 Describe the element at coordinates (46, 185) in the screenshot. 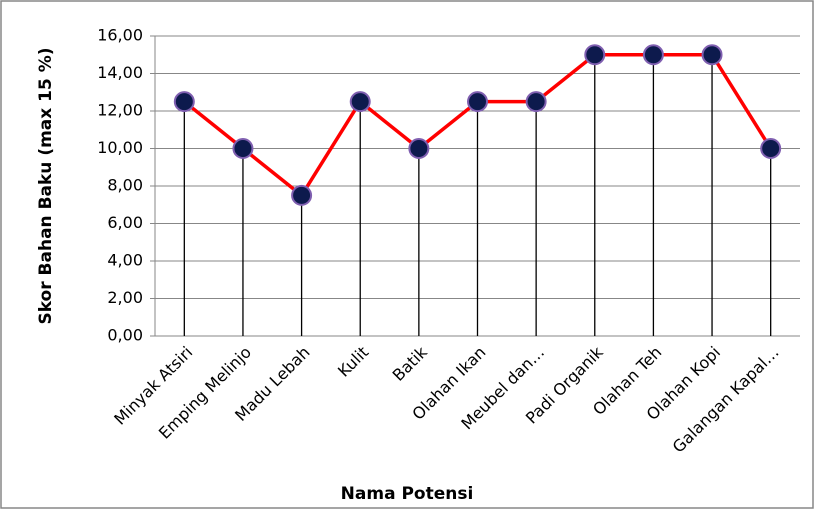

I see `y-axis-label: Skor Bahan Baku (max 15 %)` at that location.